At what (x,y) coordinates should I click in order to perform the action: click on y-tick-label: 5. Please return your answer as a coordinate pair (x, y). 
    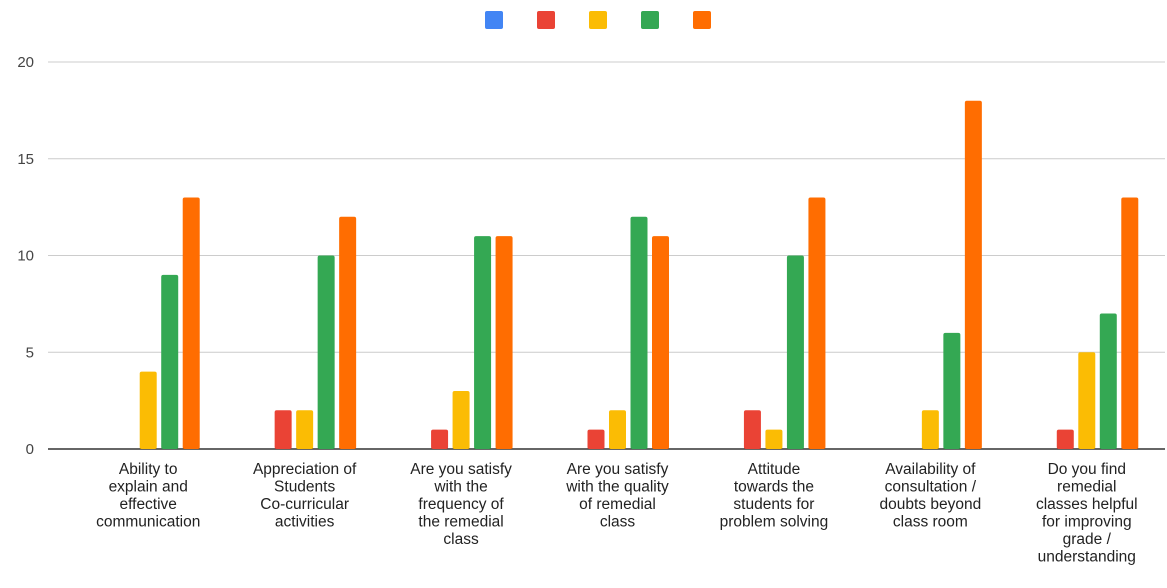
    Looking at the image, I should click on (30, 352).